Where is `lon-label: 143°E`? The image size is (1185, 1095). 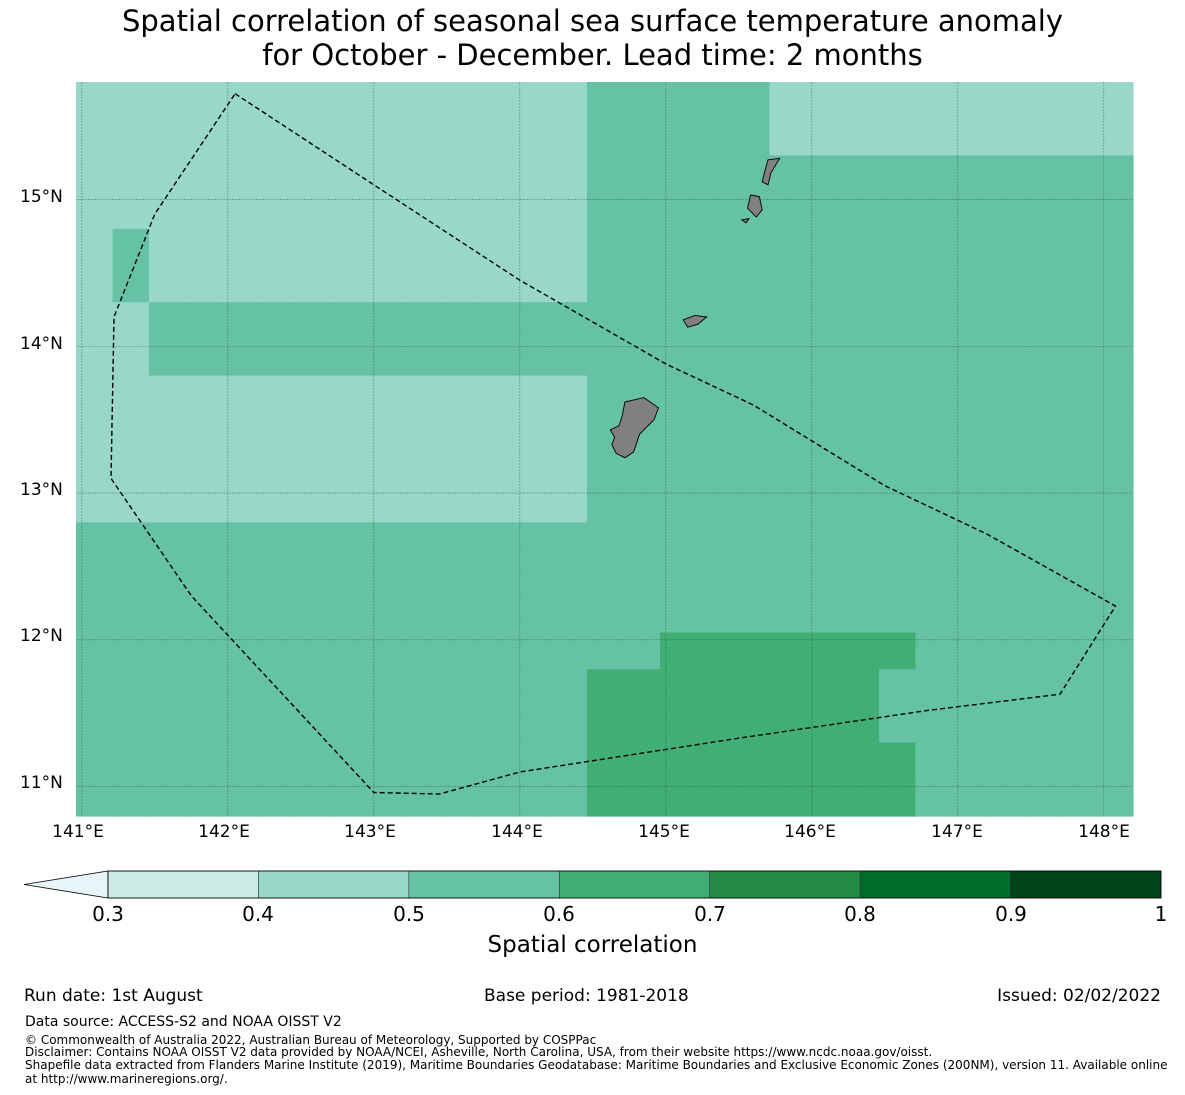
lon-label: 143°E is located at coordinates (370, 832).